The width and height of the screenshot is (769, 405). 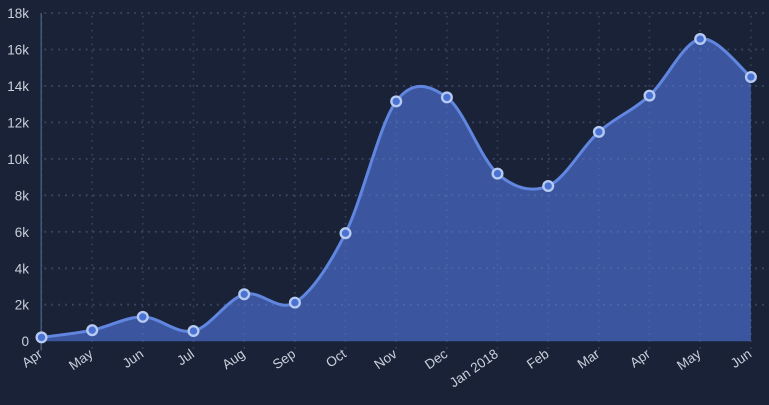 I want to click on svg-text: 16k, so click(x=18, y=50).